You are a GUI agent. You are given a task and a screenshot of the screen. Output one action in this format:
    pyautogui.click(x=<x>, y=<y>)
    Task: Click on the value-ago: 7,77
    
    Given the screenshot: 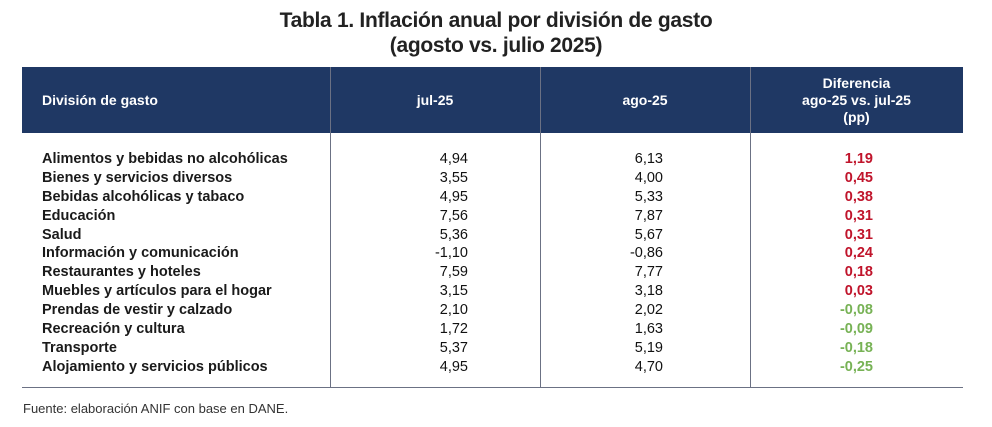 What is the action you would take?
    pyautogui.click(x=648, y=272)
    